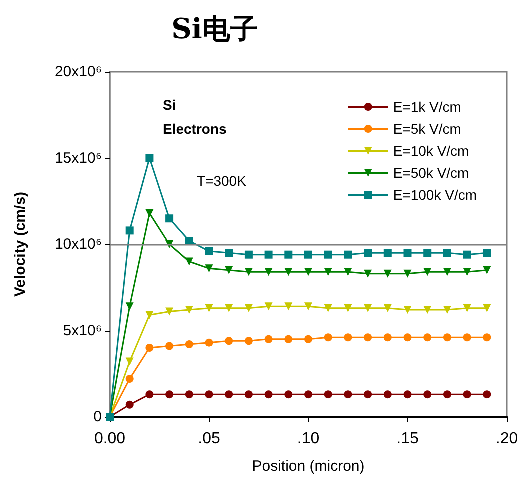 The width and height of the screenshot is (527, 493). Describe the element at coordinates (308, 466) in the screenshot. I see `x-axis-title: Position (micron)` at that location.